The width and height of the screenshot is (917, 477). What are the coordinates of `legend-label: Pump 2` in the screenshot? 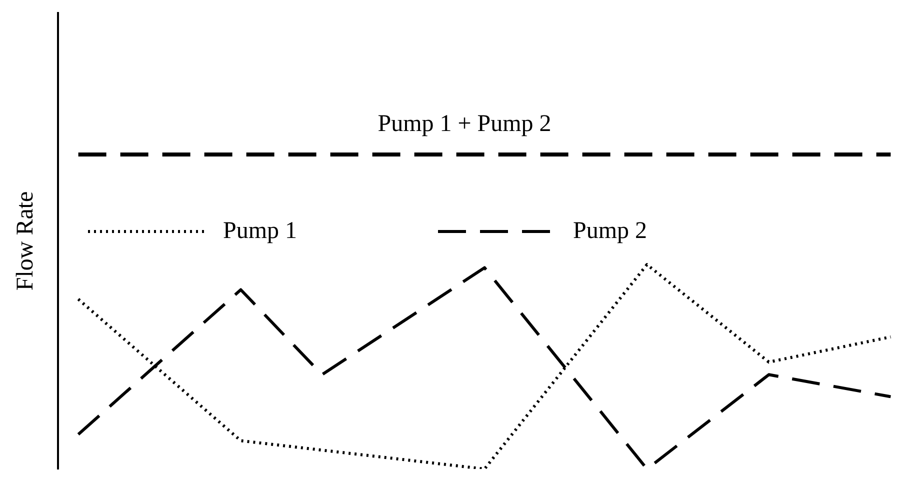 It's located at (610, 231).